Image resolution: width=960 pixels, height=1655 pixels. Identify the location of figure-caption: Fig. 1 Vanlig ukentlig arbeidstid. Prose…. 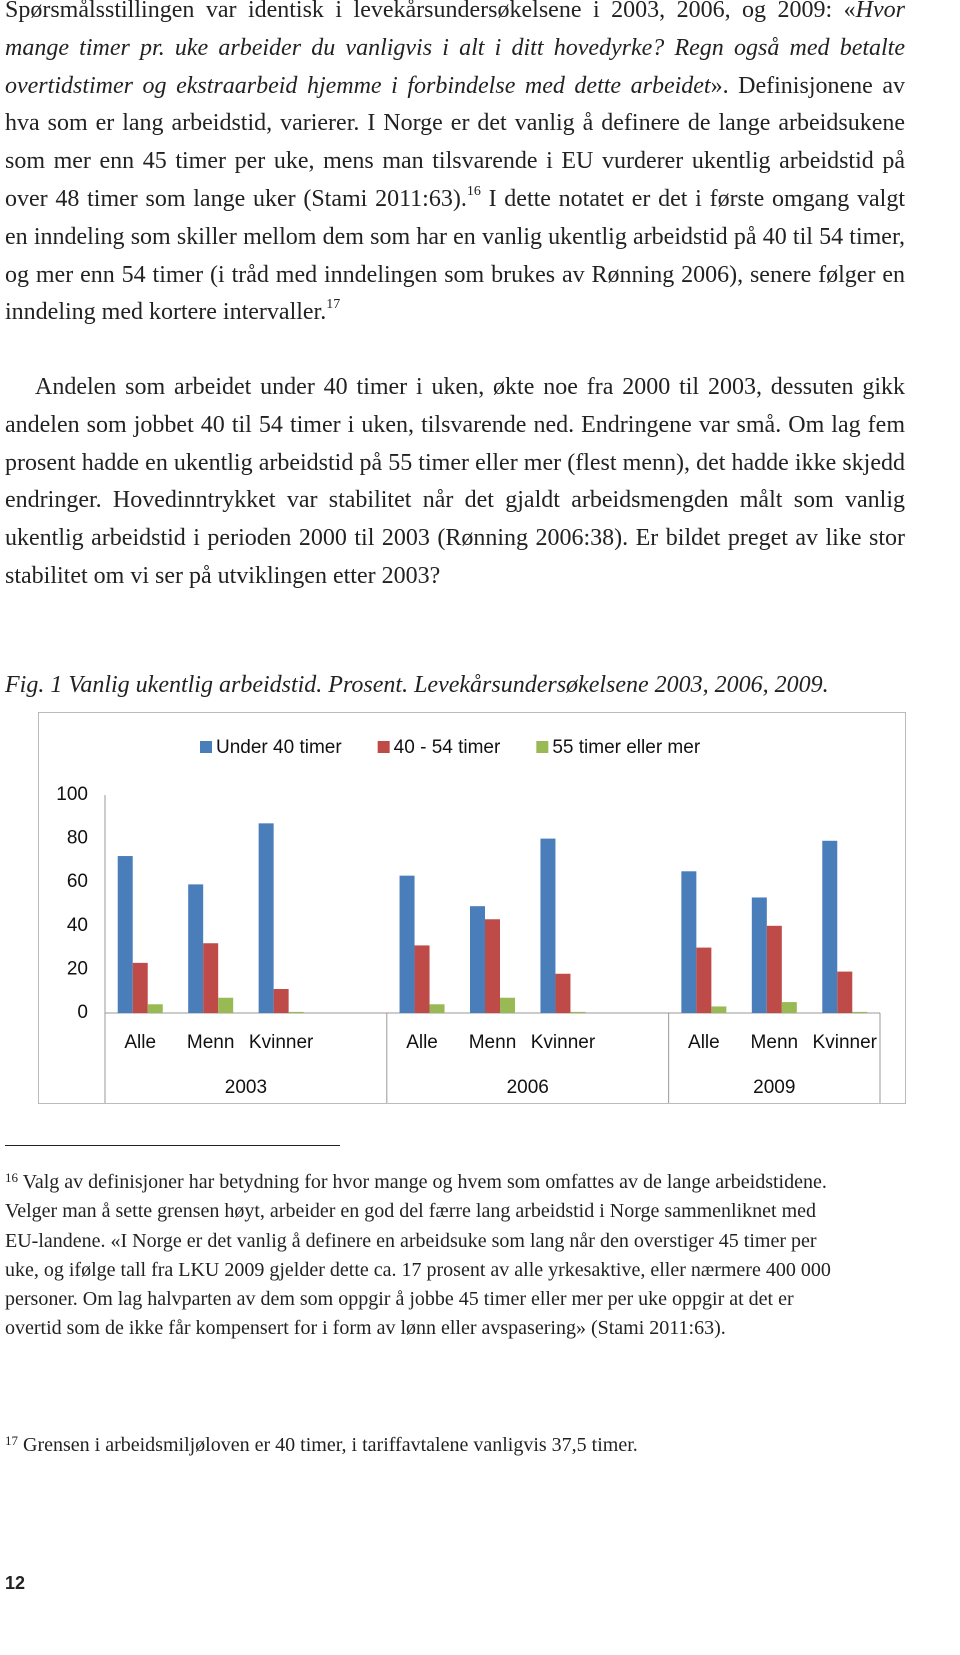
(417, 685).